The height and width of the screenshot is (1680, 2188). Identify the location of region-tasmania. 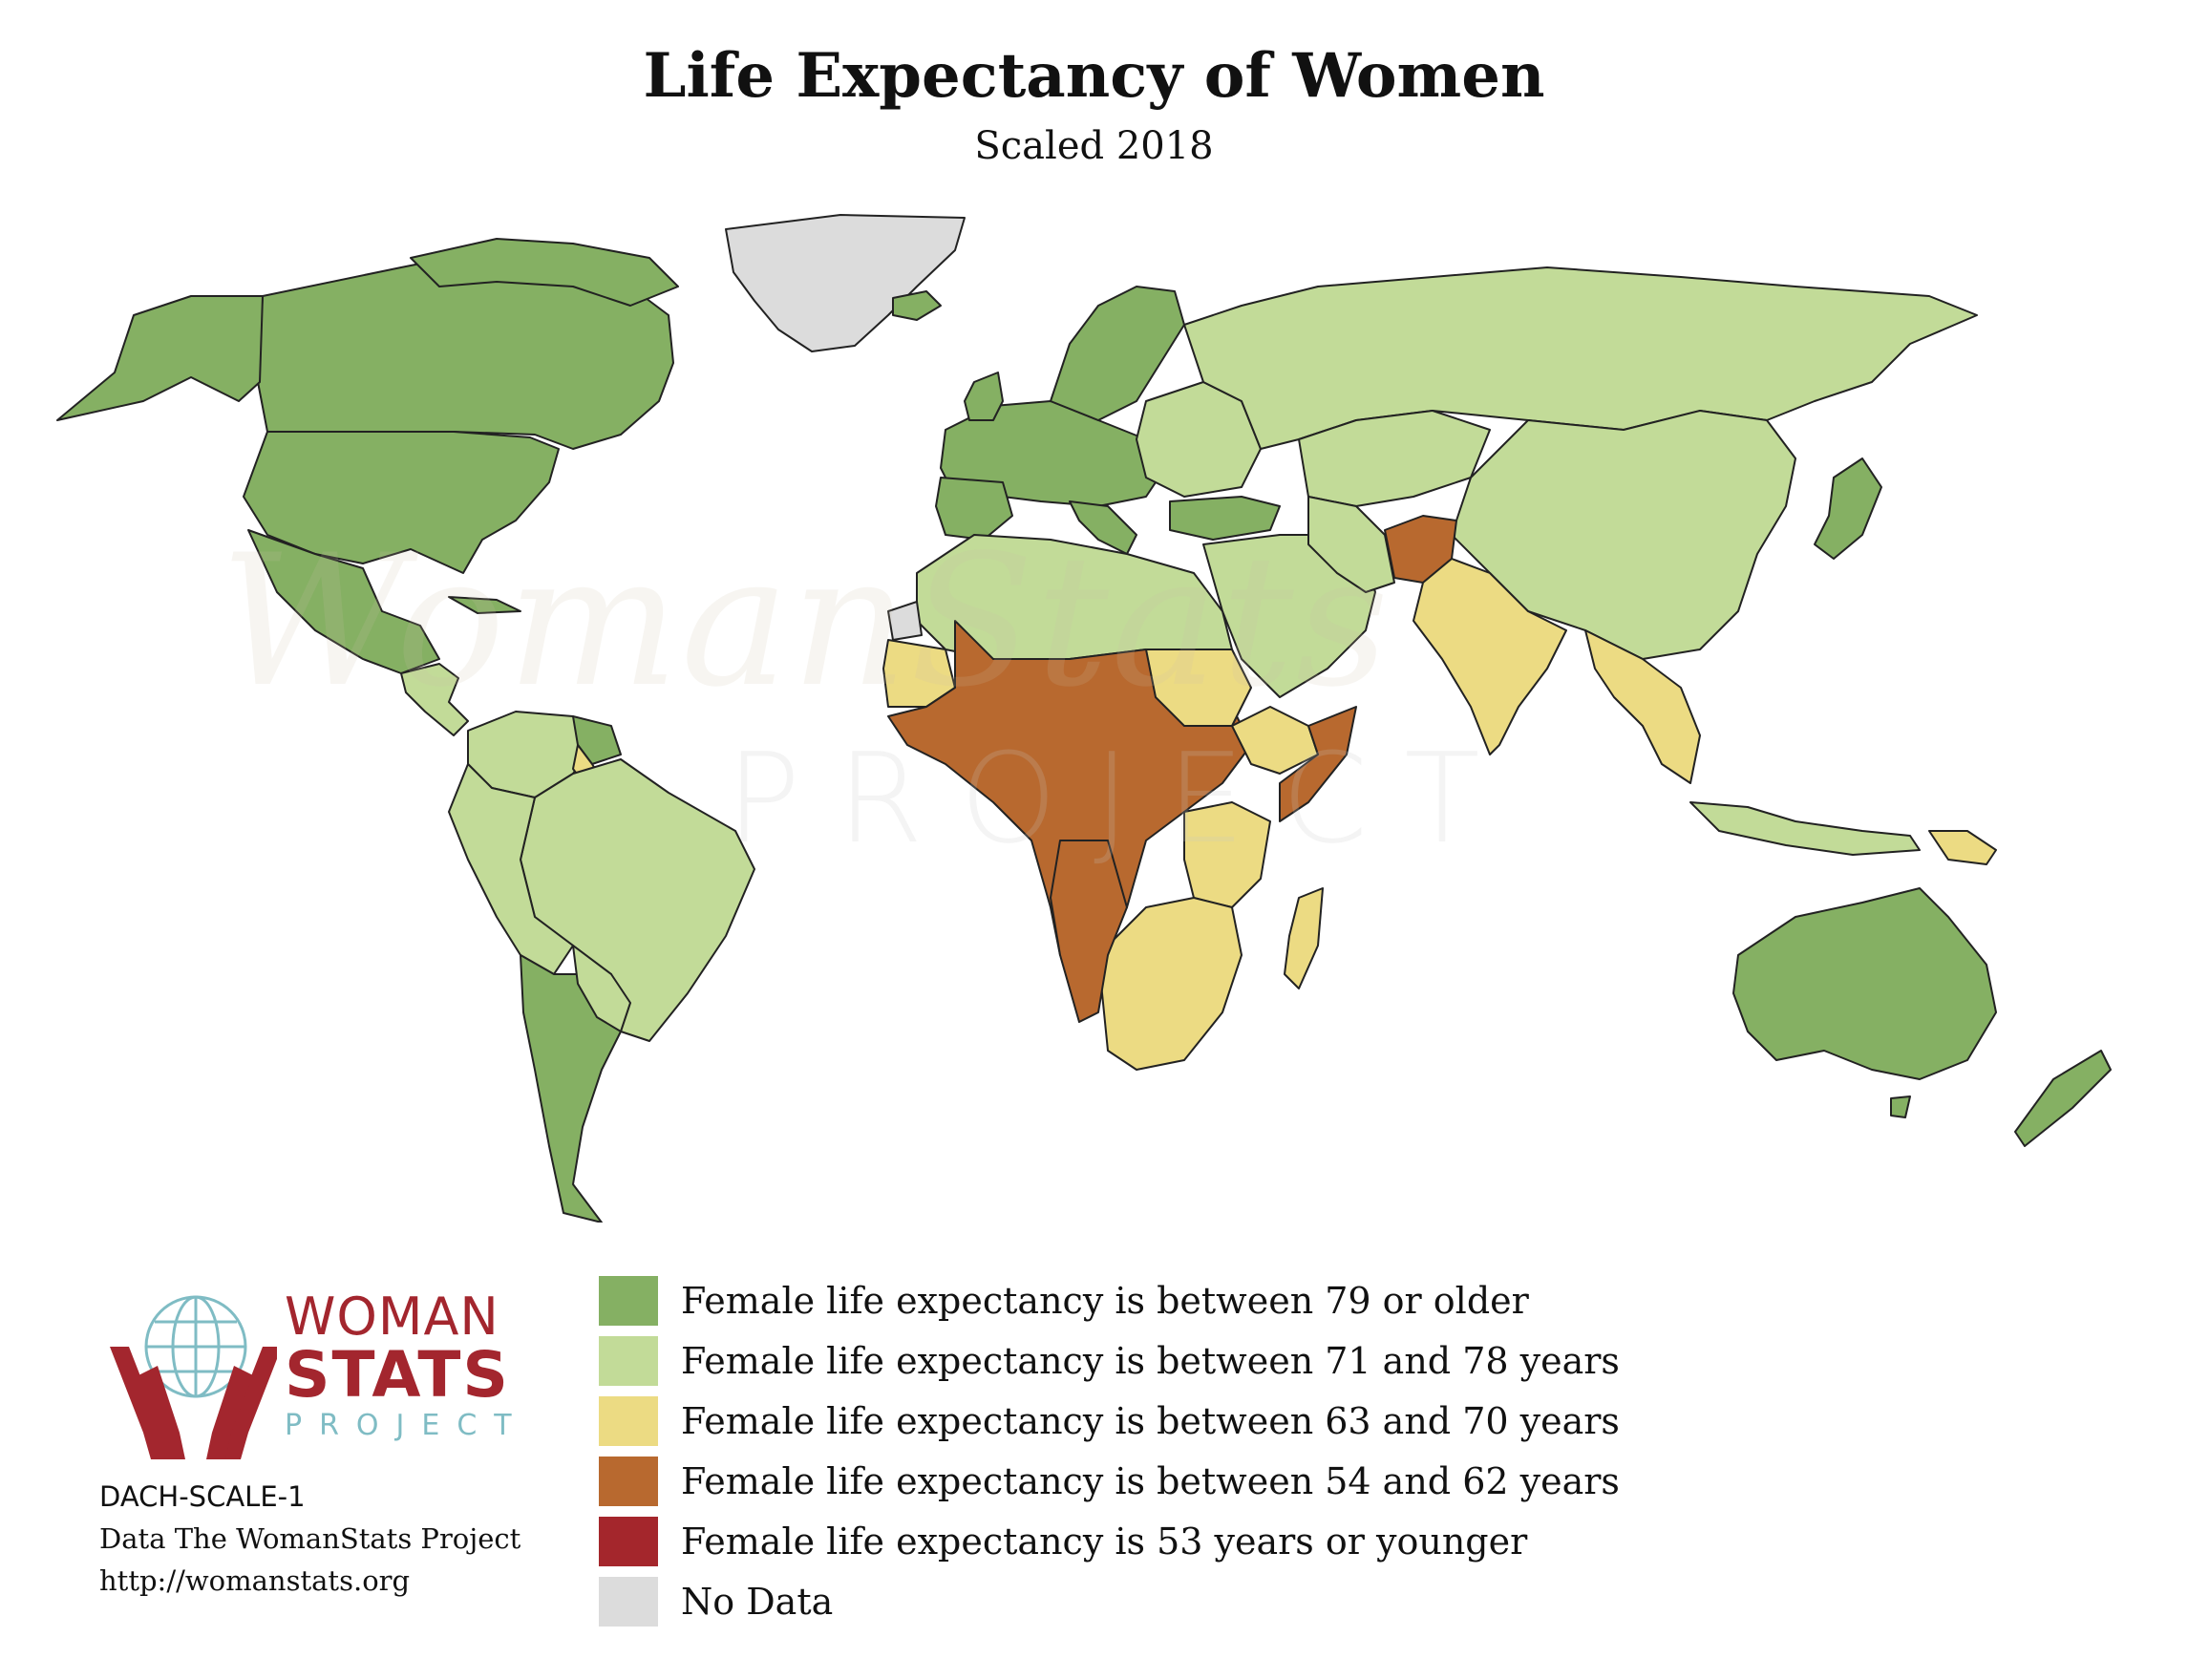
(1900, 1106).